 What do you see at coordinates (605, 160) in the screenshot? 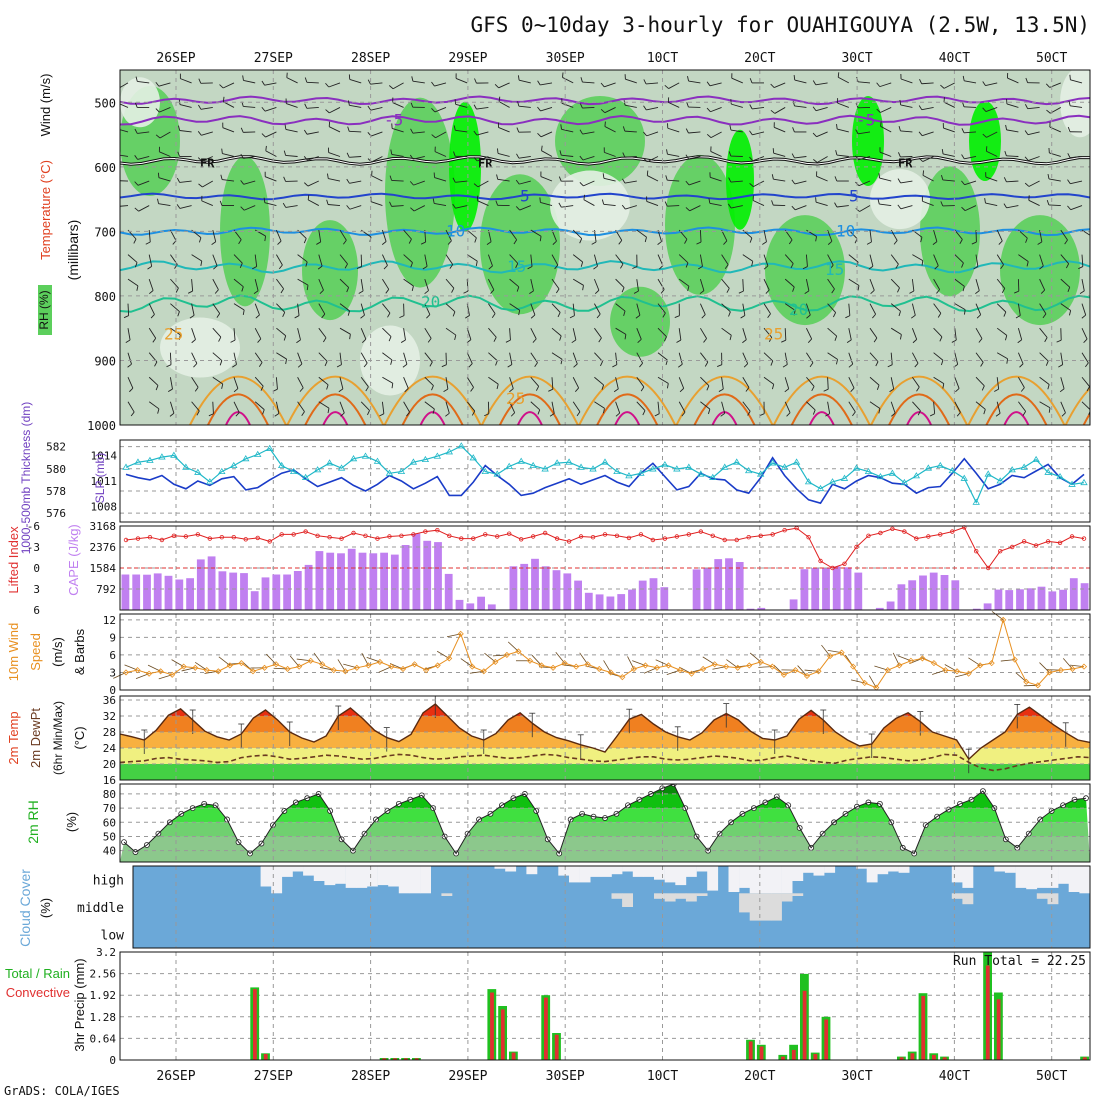
I see `isotherm-freezing-inner` at bounding box center [605, 160].